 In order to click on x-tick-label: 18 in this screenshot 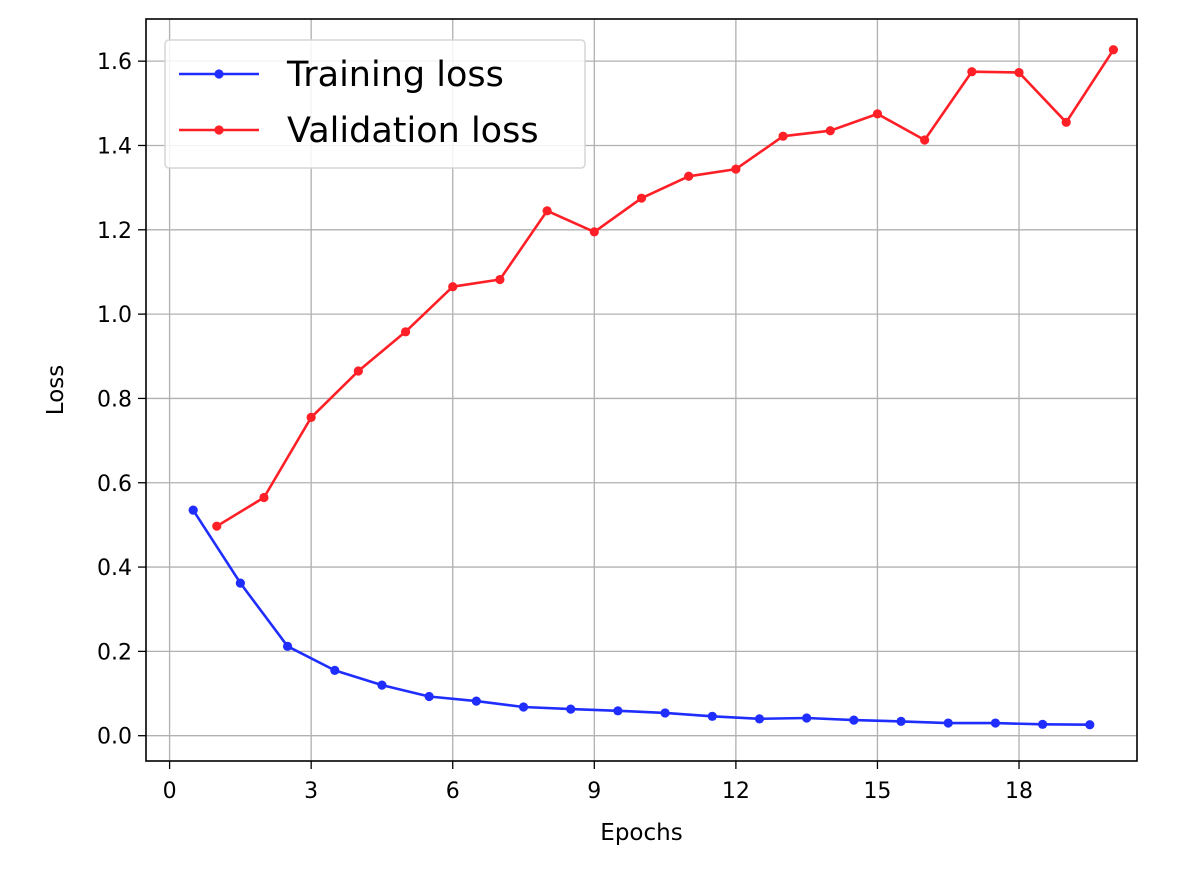, I will do `click(1019, 791)`.